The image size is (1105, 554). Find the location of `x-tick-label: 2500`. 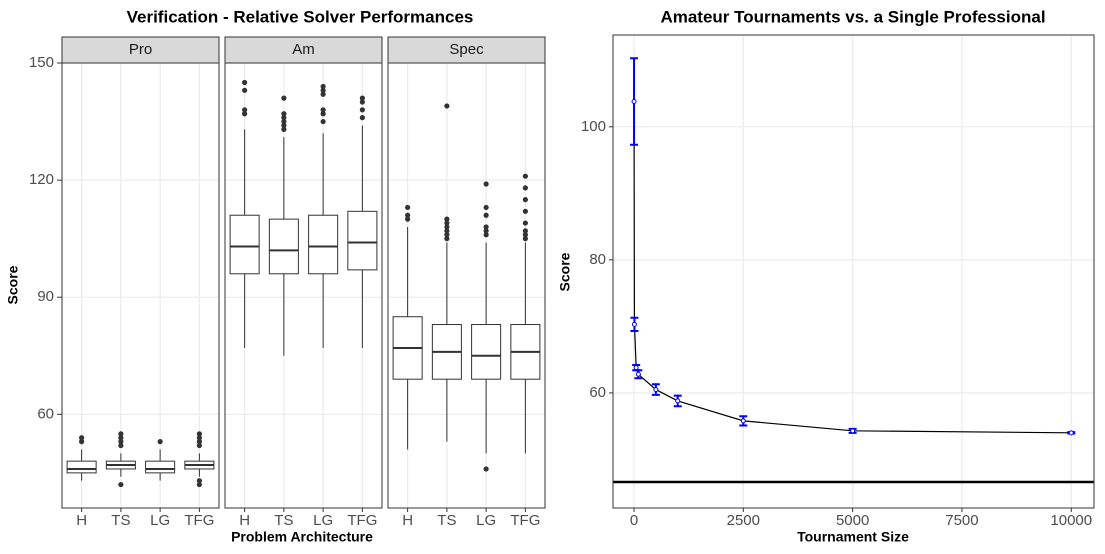

x-tick-label: 2500 is located at coordinates (743, 520).